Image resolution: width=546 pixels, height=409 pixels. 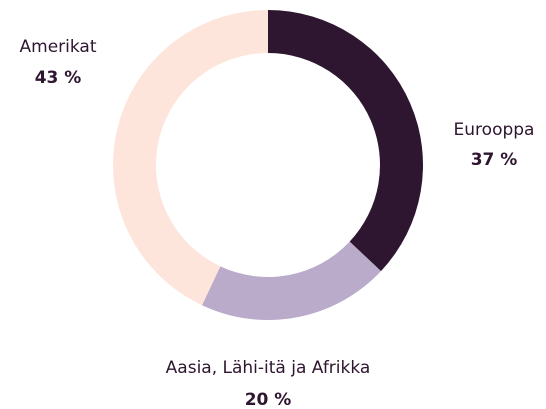 What do you see at coordinates (268, 368) in the screenshot?
I see `category-label: Aasia, Lähi-itä ja Afrikka` at bounding box center [268, 368].